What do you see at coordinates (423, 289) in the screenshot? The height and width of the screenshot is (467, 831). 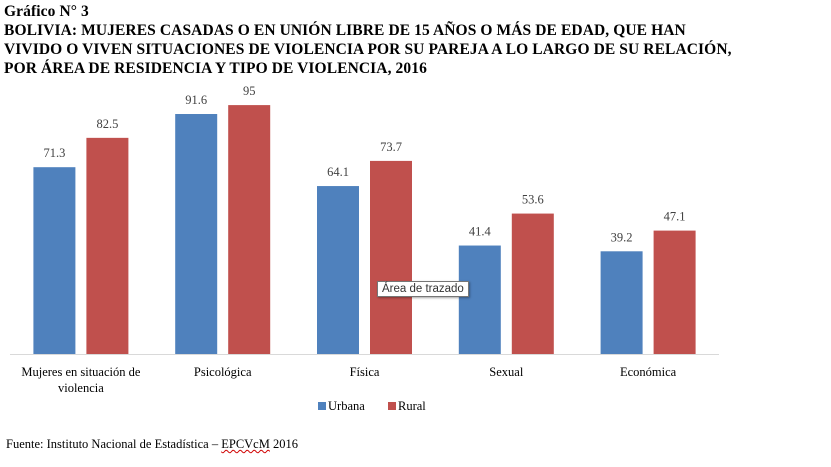 I see `plot-area-tooltip: Área de trazado` at bounding box center [423, 289].